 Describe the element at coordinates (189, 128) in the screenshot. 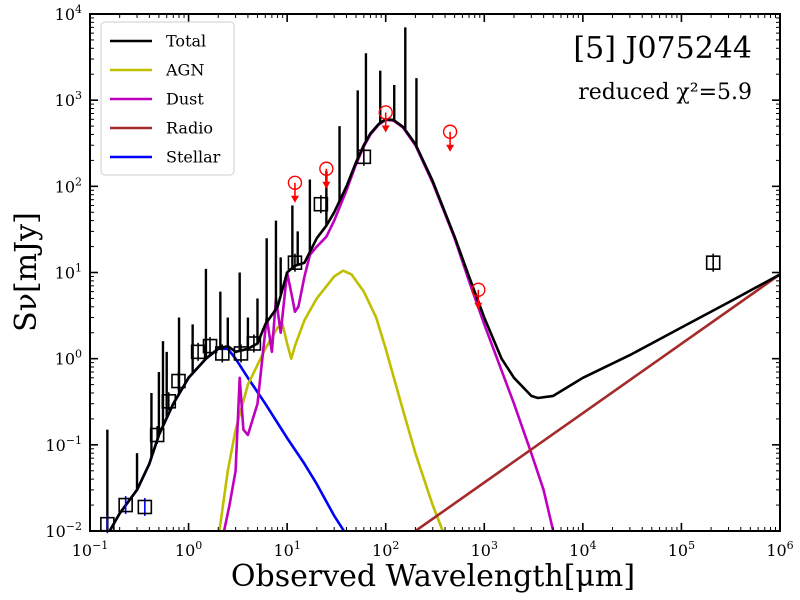

I see `legend-label-radio: Radio` at that location.